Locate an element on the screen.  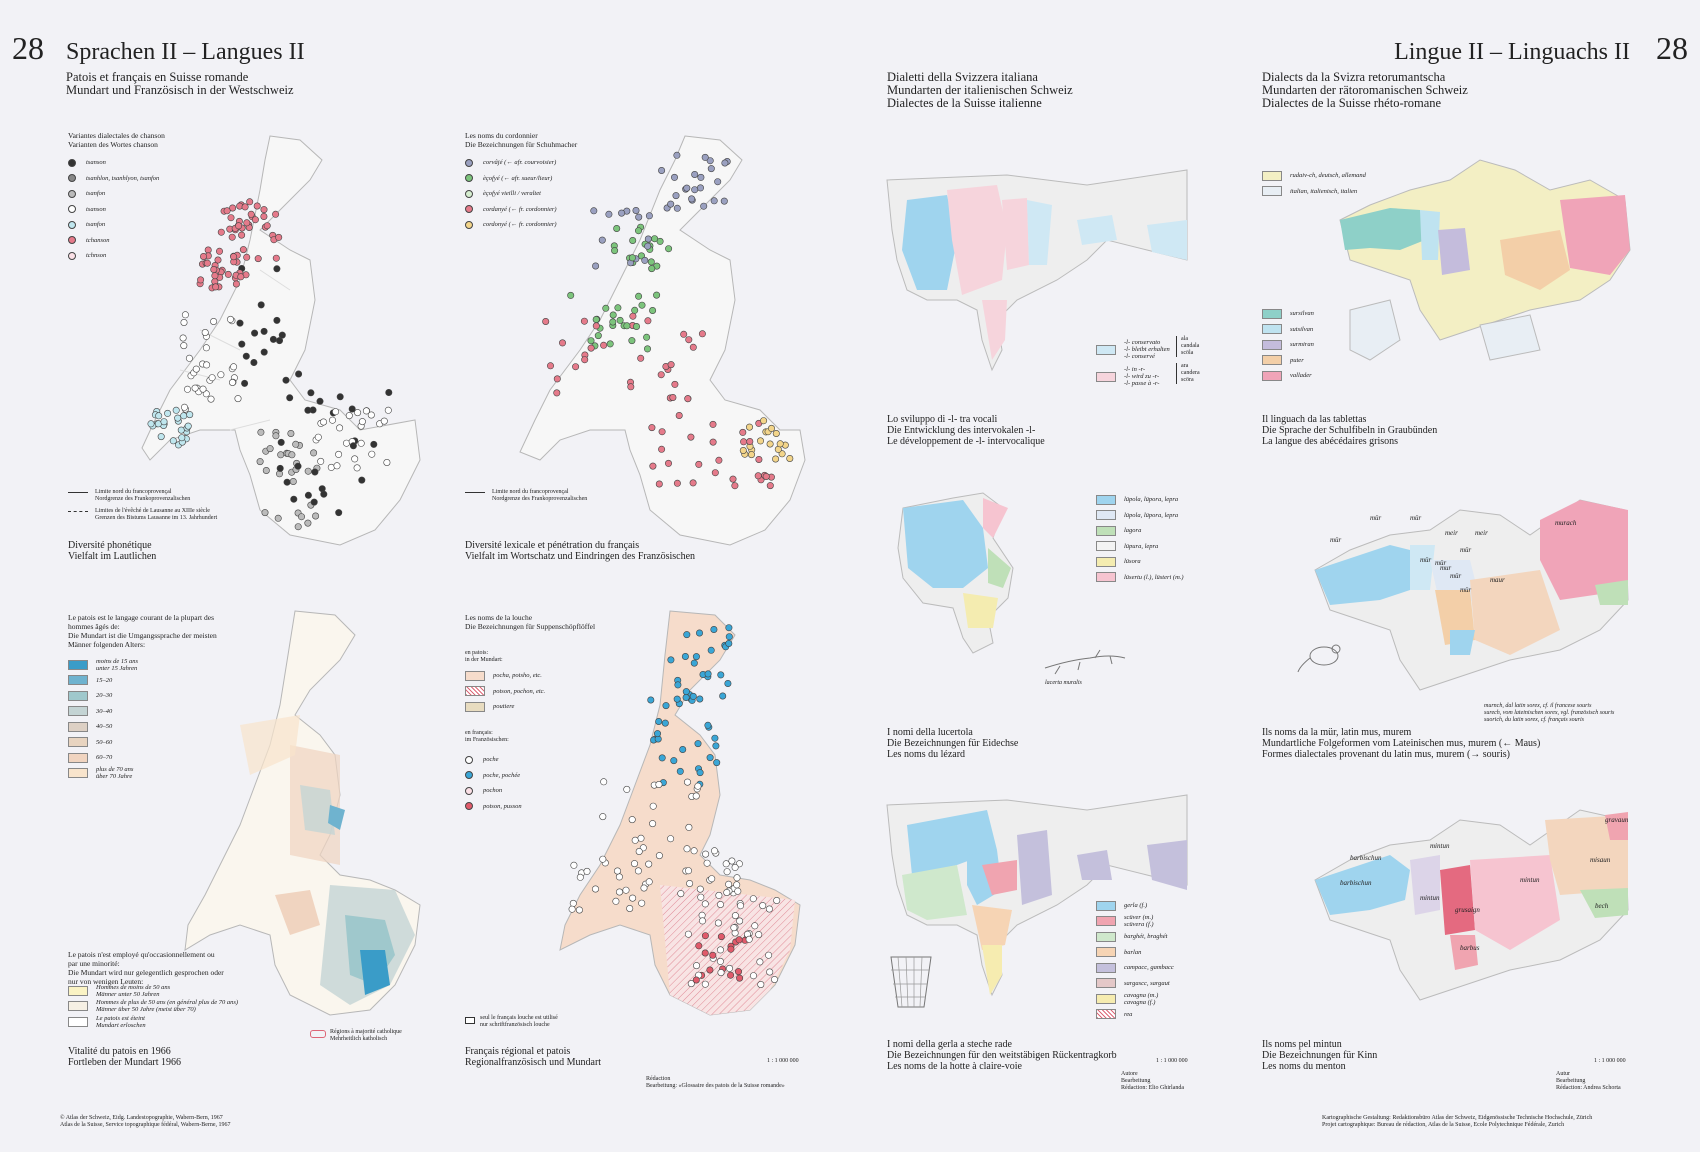
legend-row: èçofyé (← afr. sueur/lieur) is located at coordinates (511, 179).